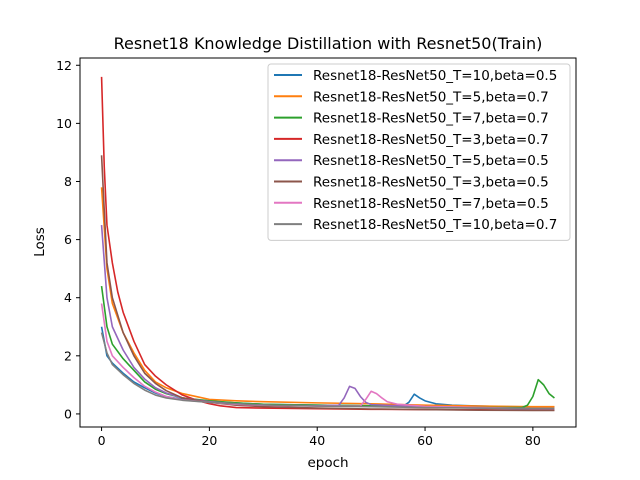 This screenshot has height=480, width=640. What do you see at coordinates (431, 97) in the screenshot?
I see `legend-label: Resnet18-ResNet50_T=5,beta=0.7` at bounding box center [431, 97].